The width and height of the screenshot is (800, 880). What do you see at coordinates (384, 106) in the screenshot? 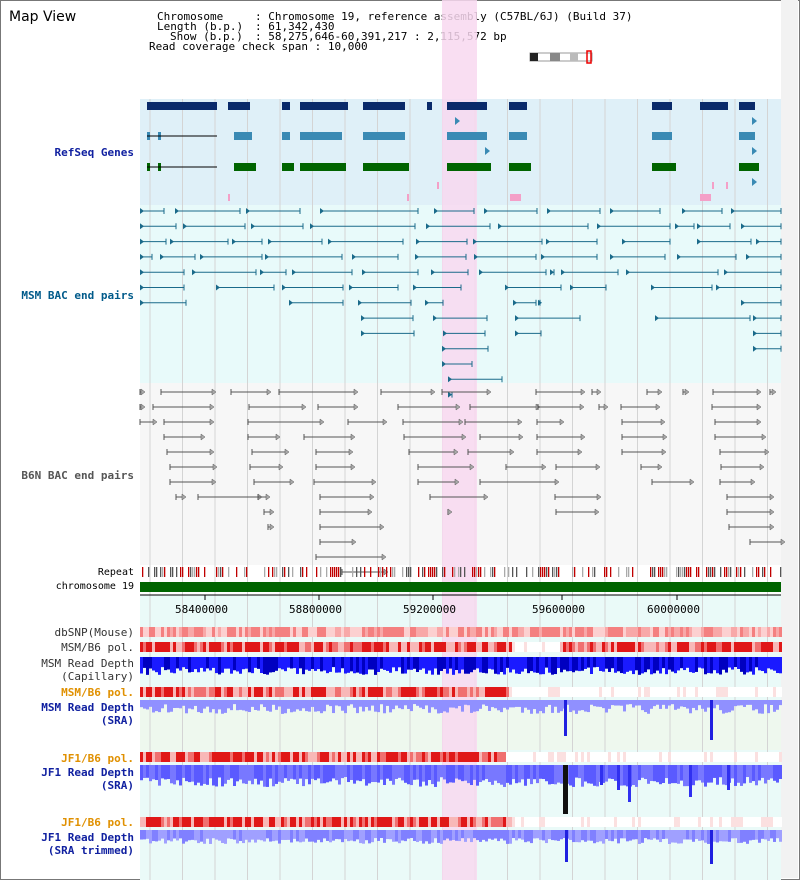
I see `refseq-gene-row1-exon` at bounding box center [384, 106].